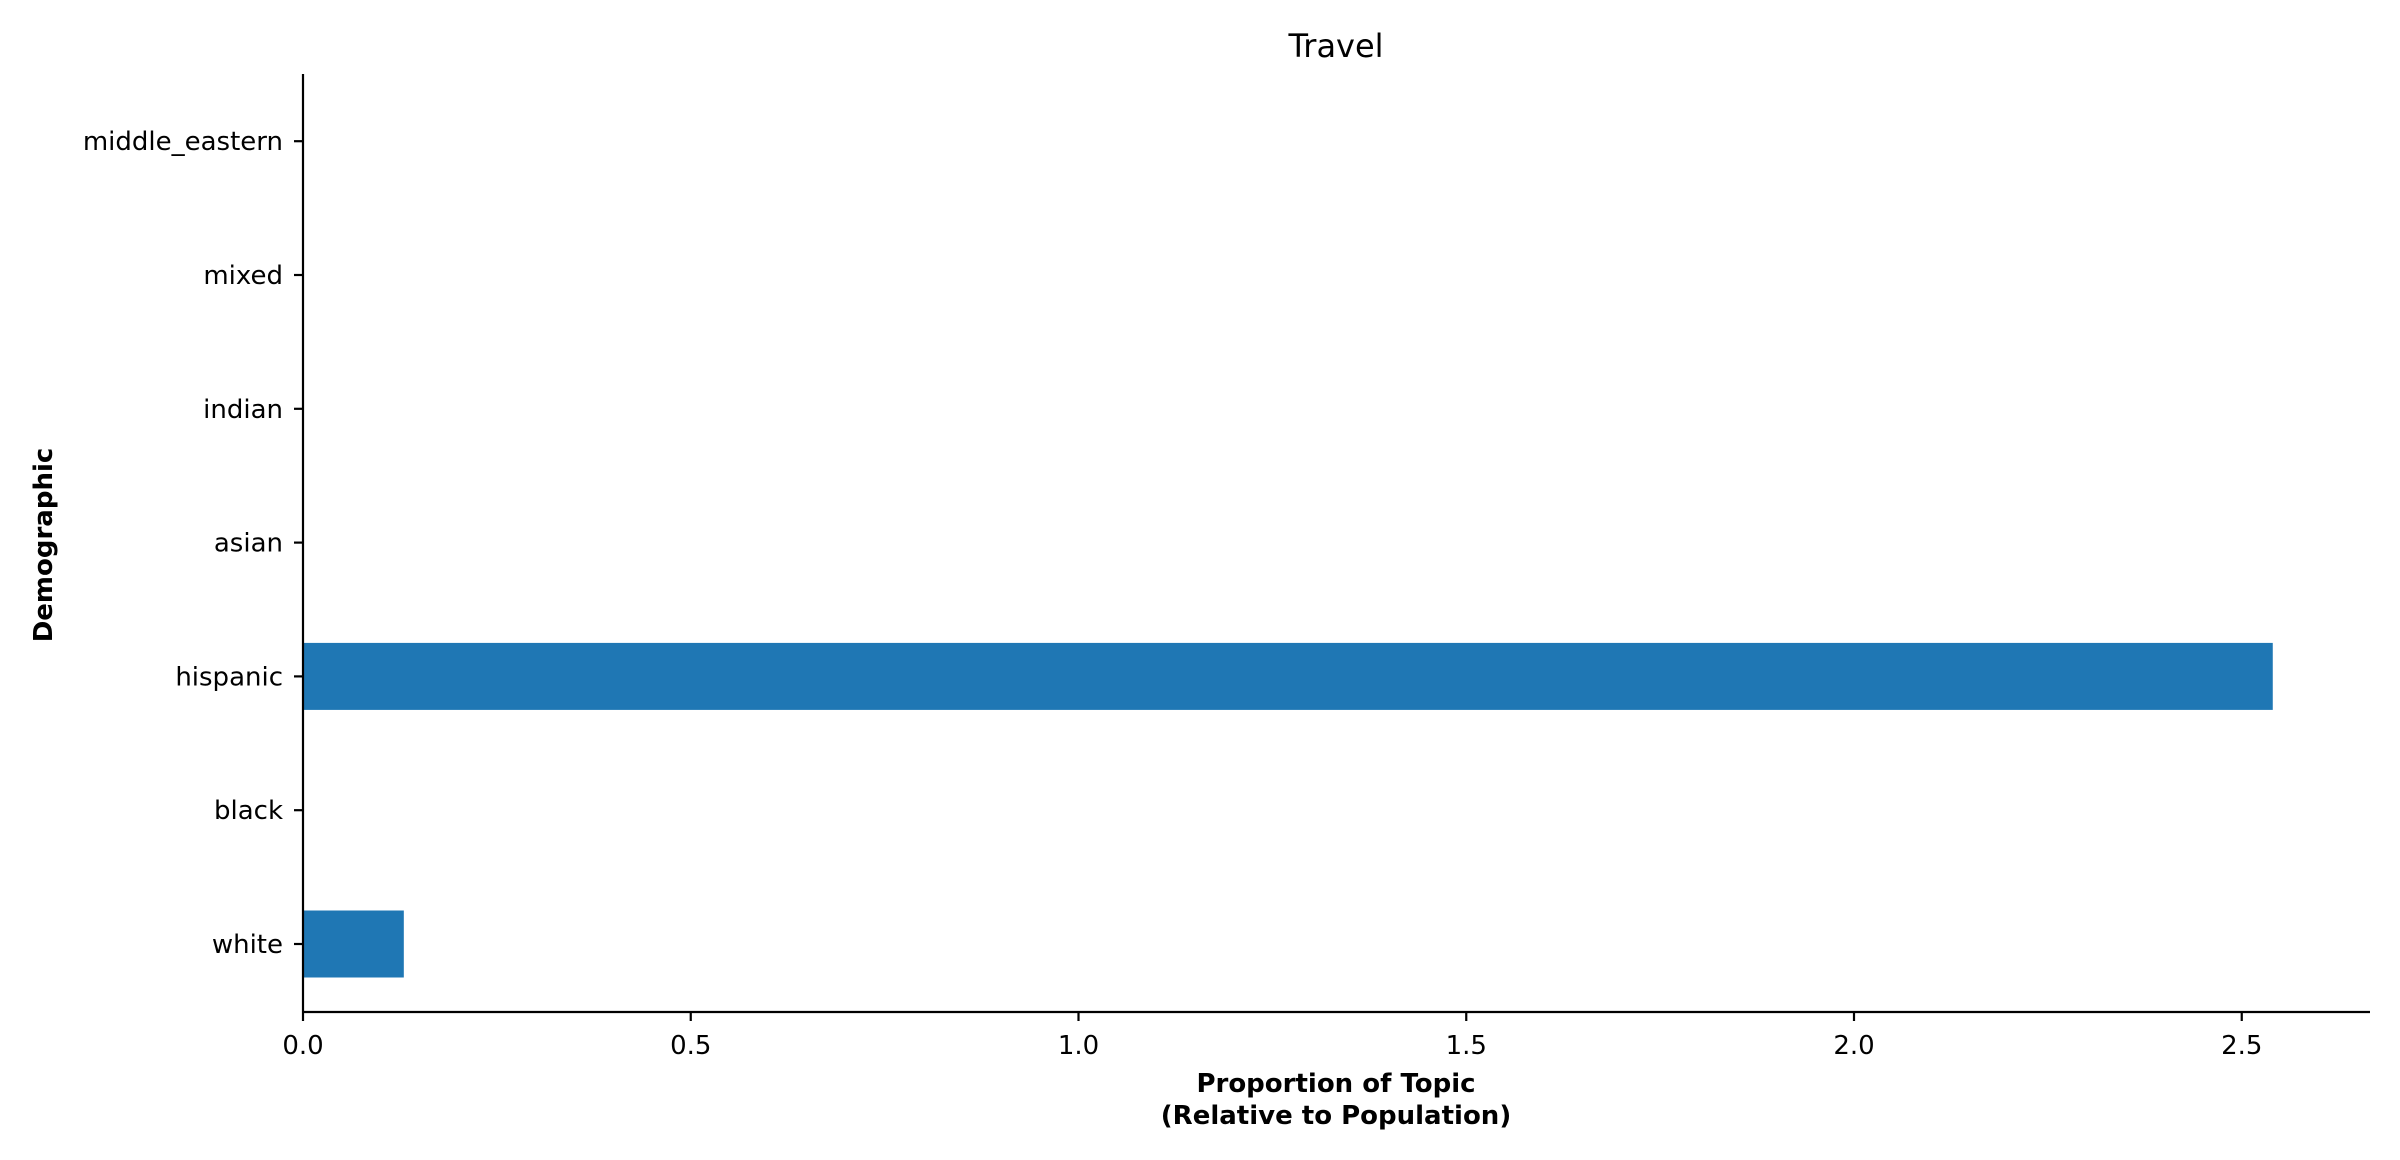 The width and height of the screenshot is (2400, 1160). What do you see at coordinates (248, 811) in the screenshot?
I see `y-tick-label-black: black` at bounding box center [248, 811].